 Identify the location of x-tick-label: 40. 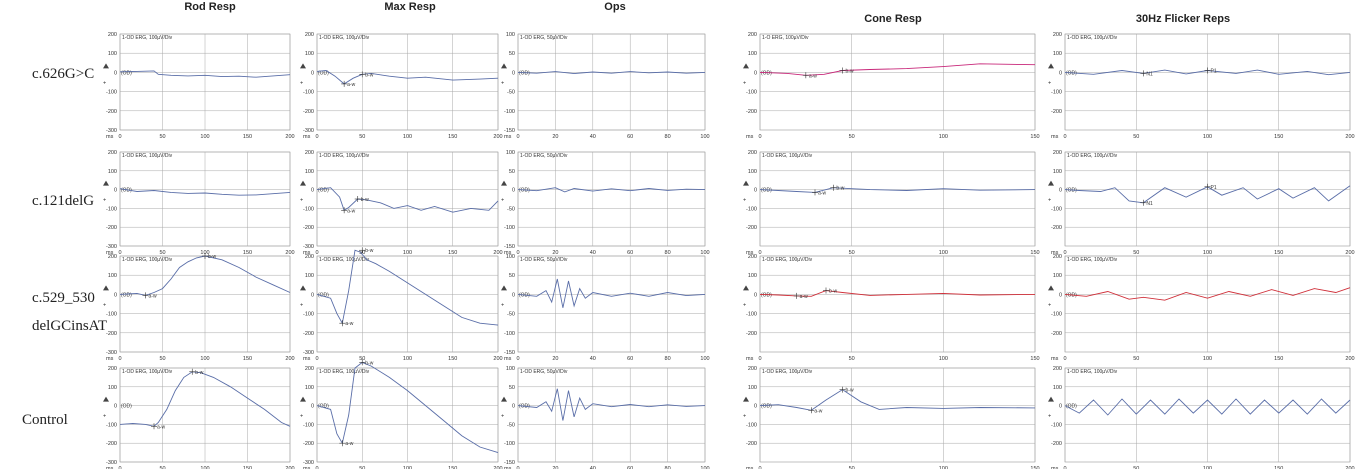
(593, 467).